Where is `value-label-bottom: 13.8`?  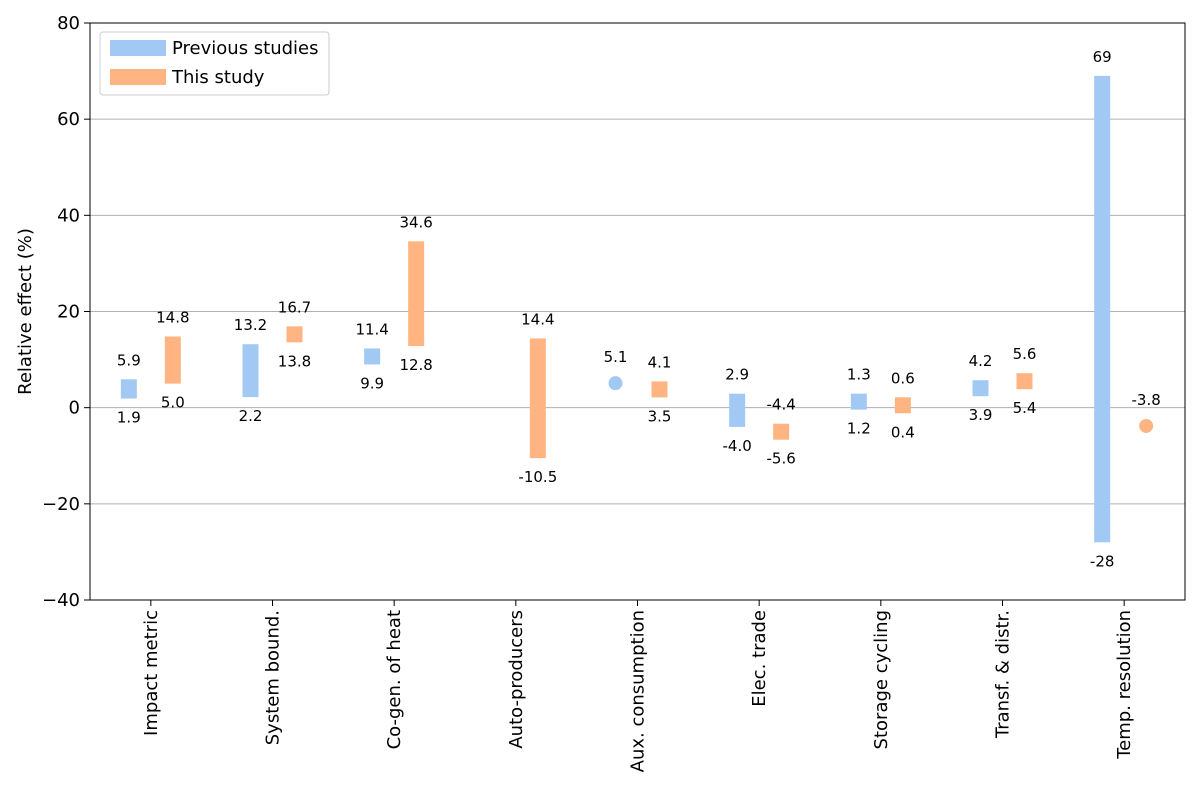 value-label-bottom: 13.8 is located at coordinates (294, 361).